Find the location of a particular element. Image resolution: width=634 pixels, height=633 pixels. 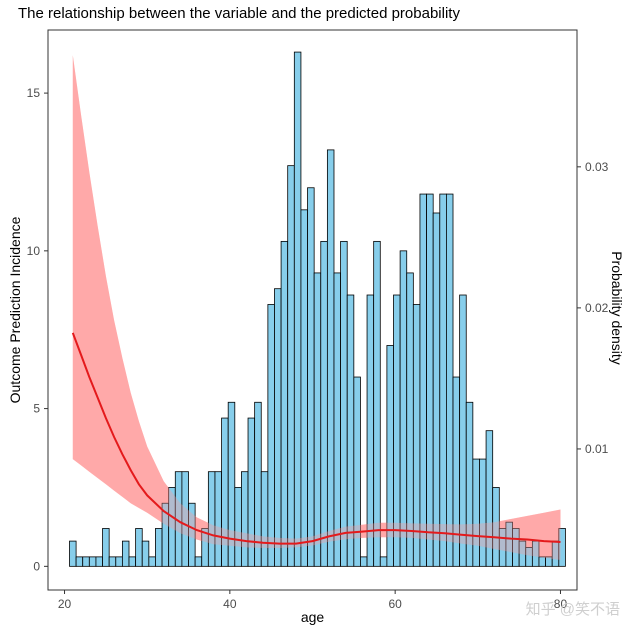

x-axis: 20 40 60 80 is located at coordinates (313, 600).